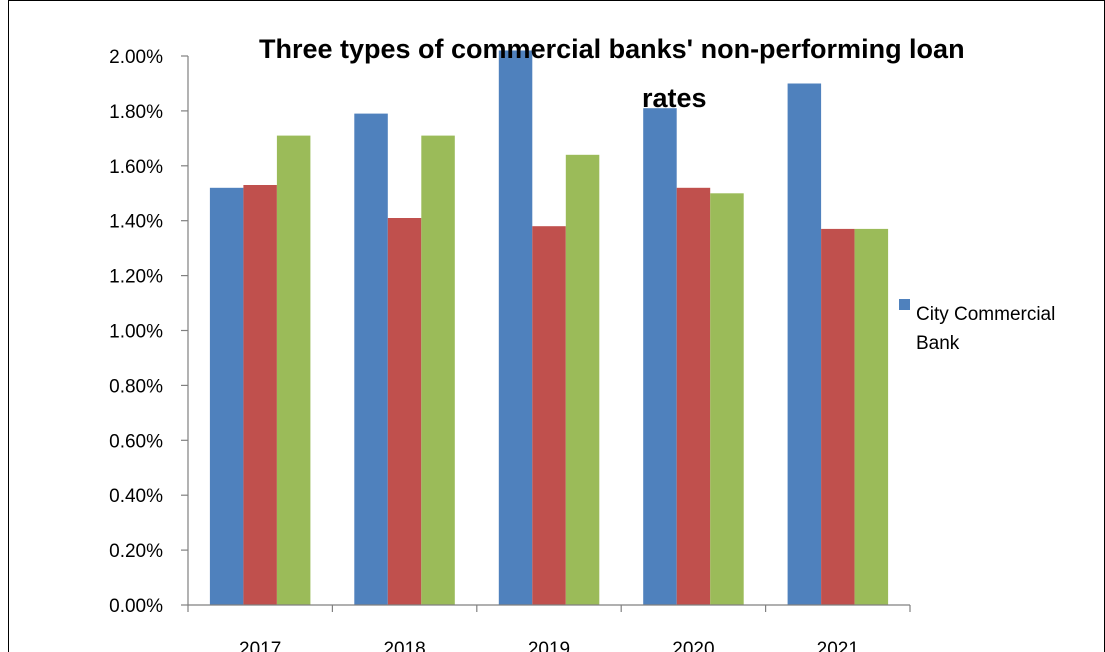  Describe the element at coordinates (136, 277) in the screenshot. I see `y-tick-label: 1.20%` at that location.